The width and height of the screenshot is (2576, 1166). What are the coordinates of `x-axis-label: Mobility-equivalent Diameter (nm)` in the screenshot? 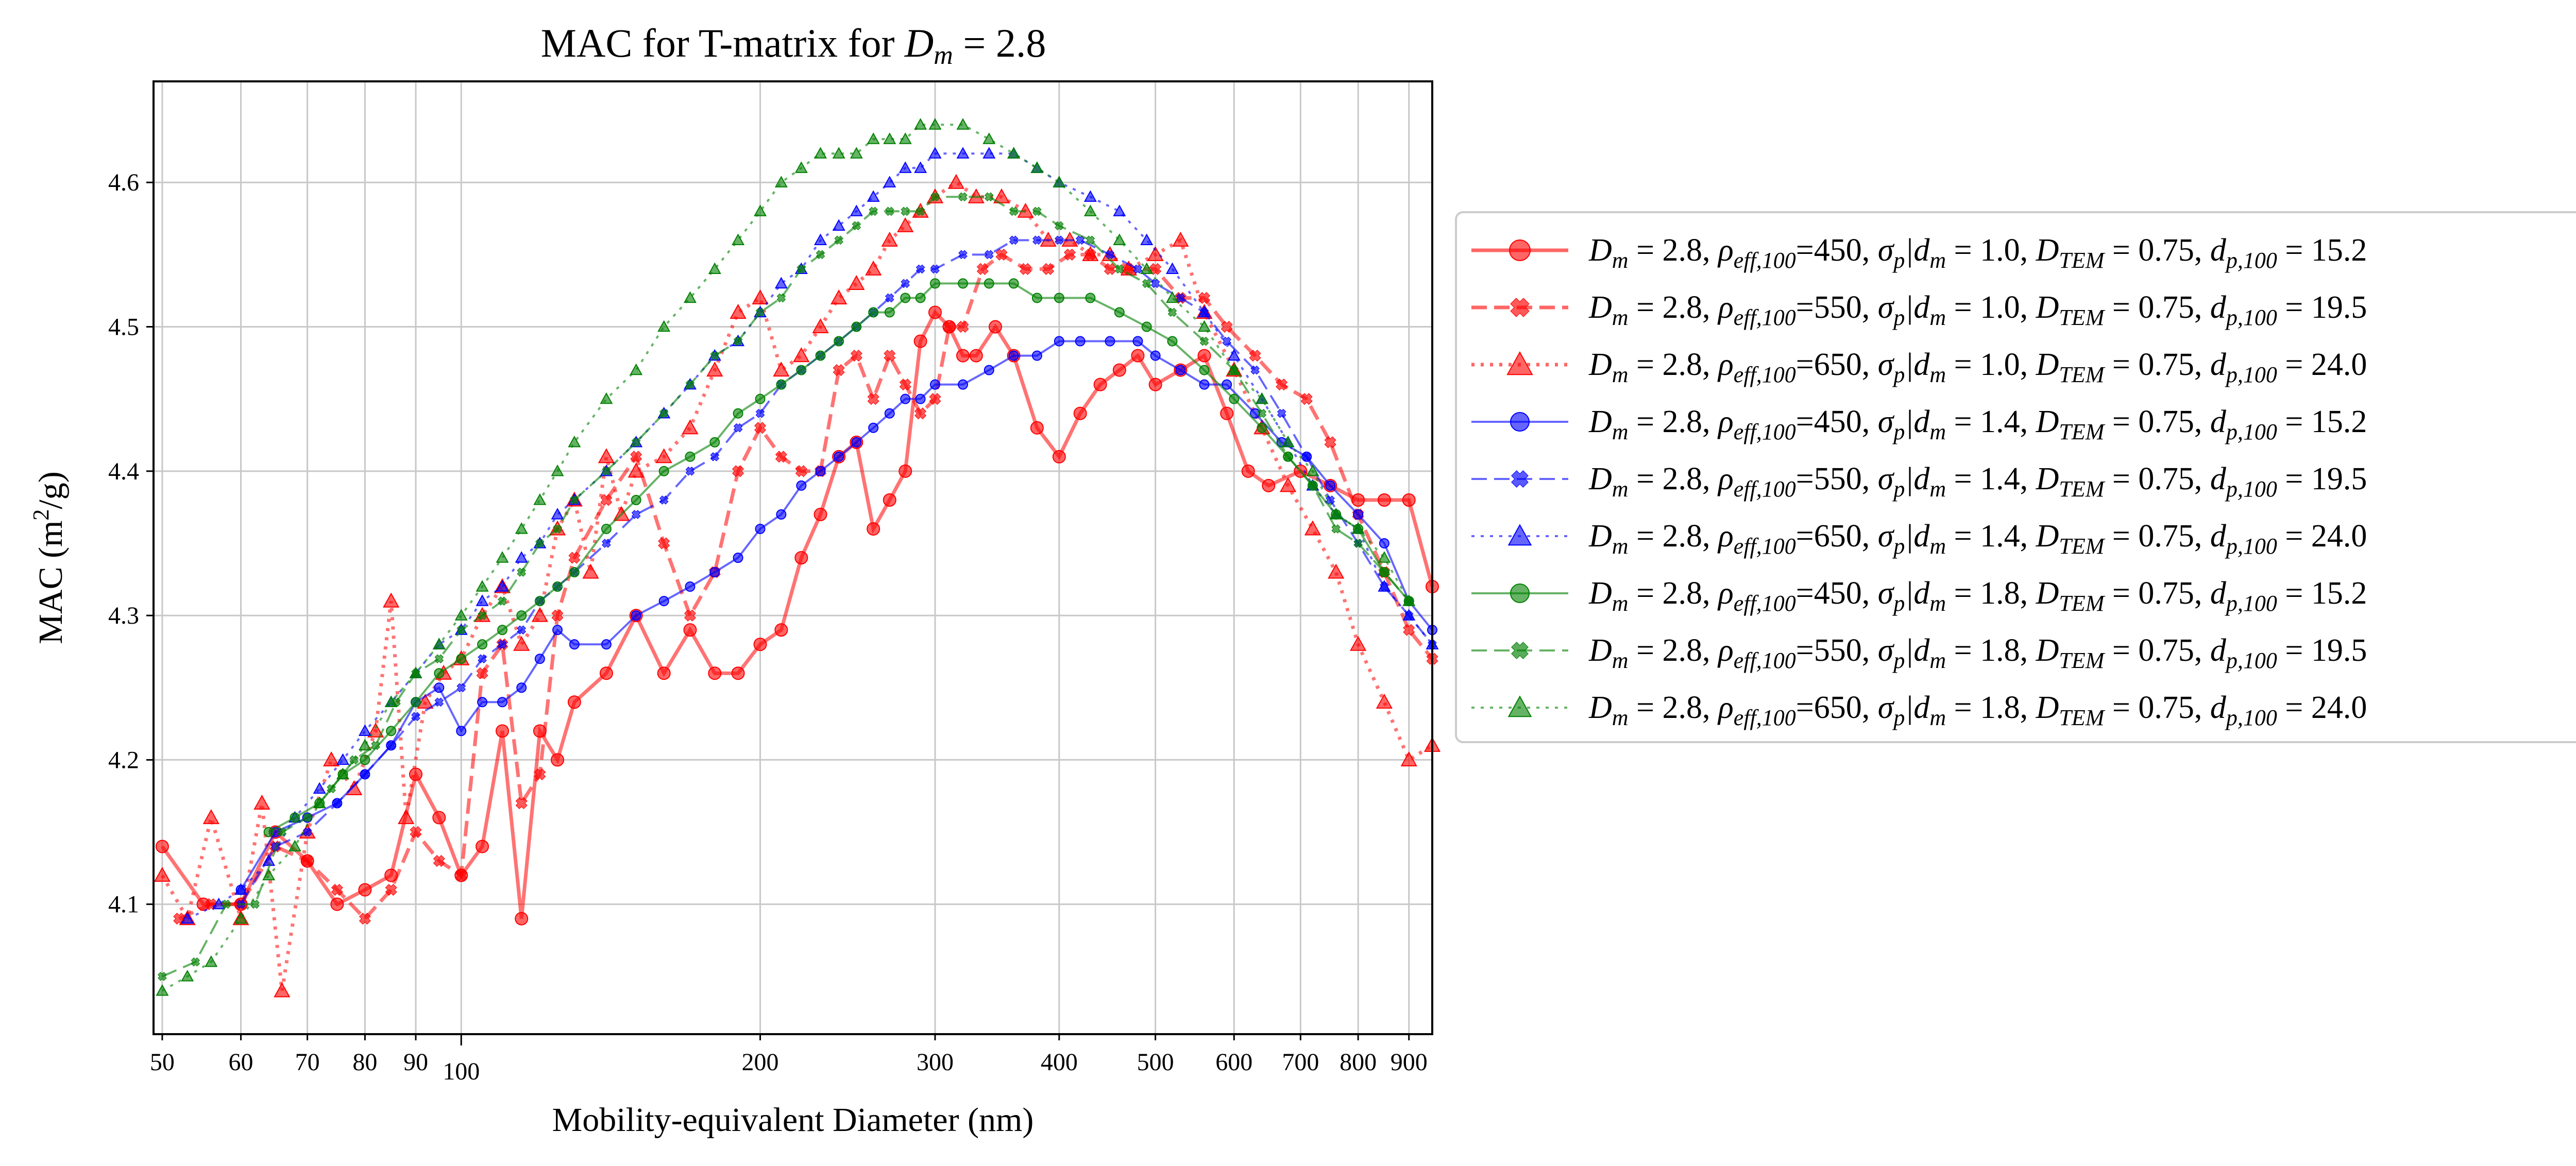 It's located at (793, 1120).